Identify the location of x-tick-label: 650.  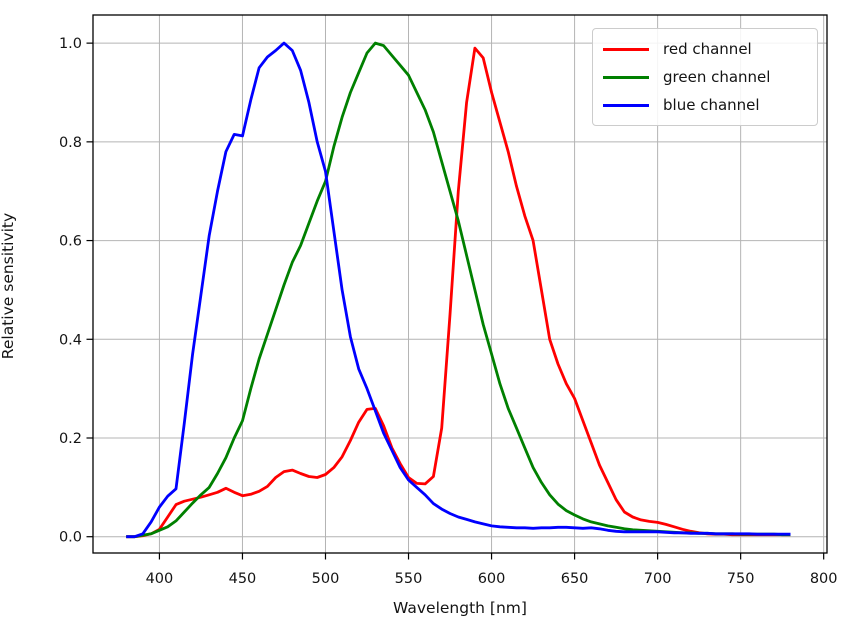
(575, 579).